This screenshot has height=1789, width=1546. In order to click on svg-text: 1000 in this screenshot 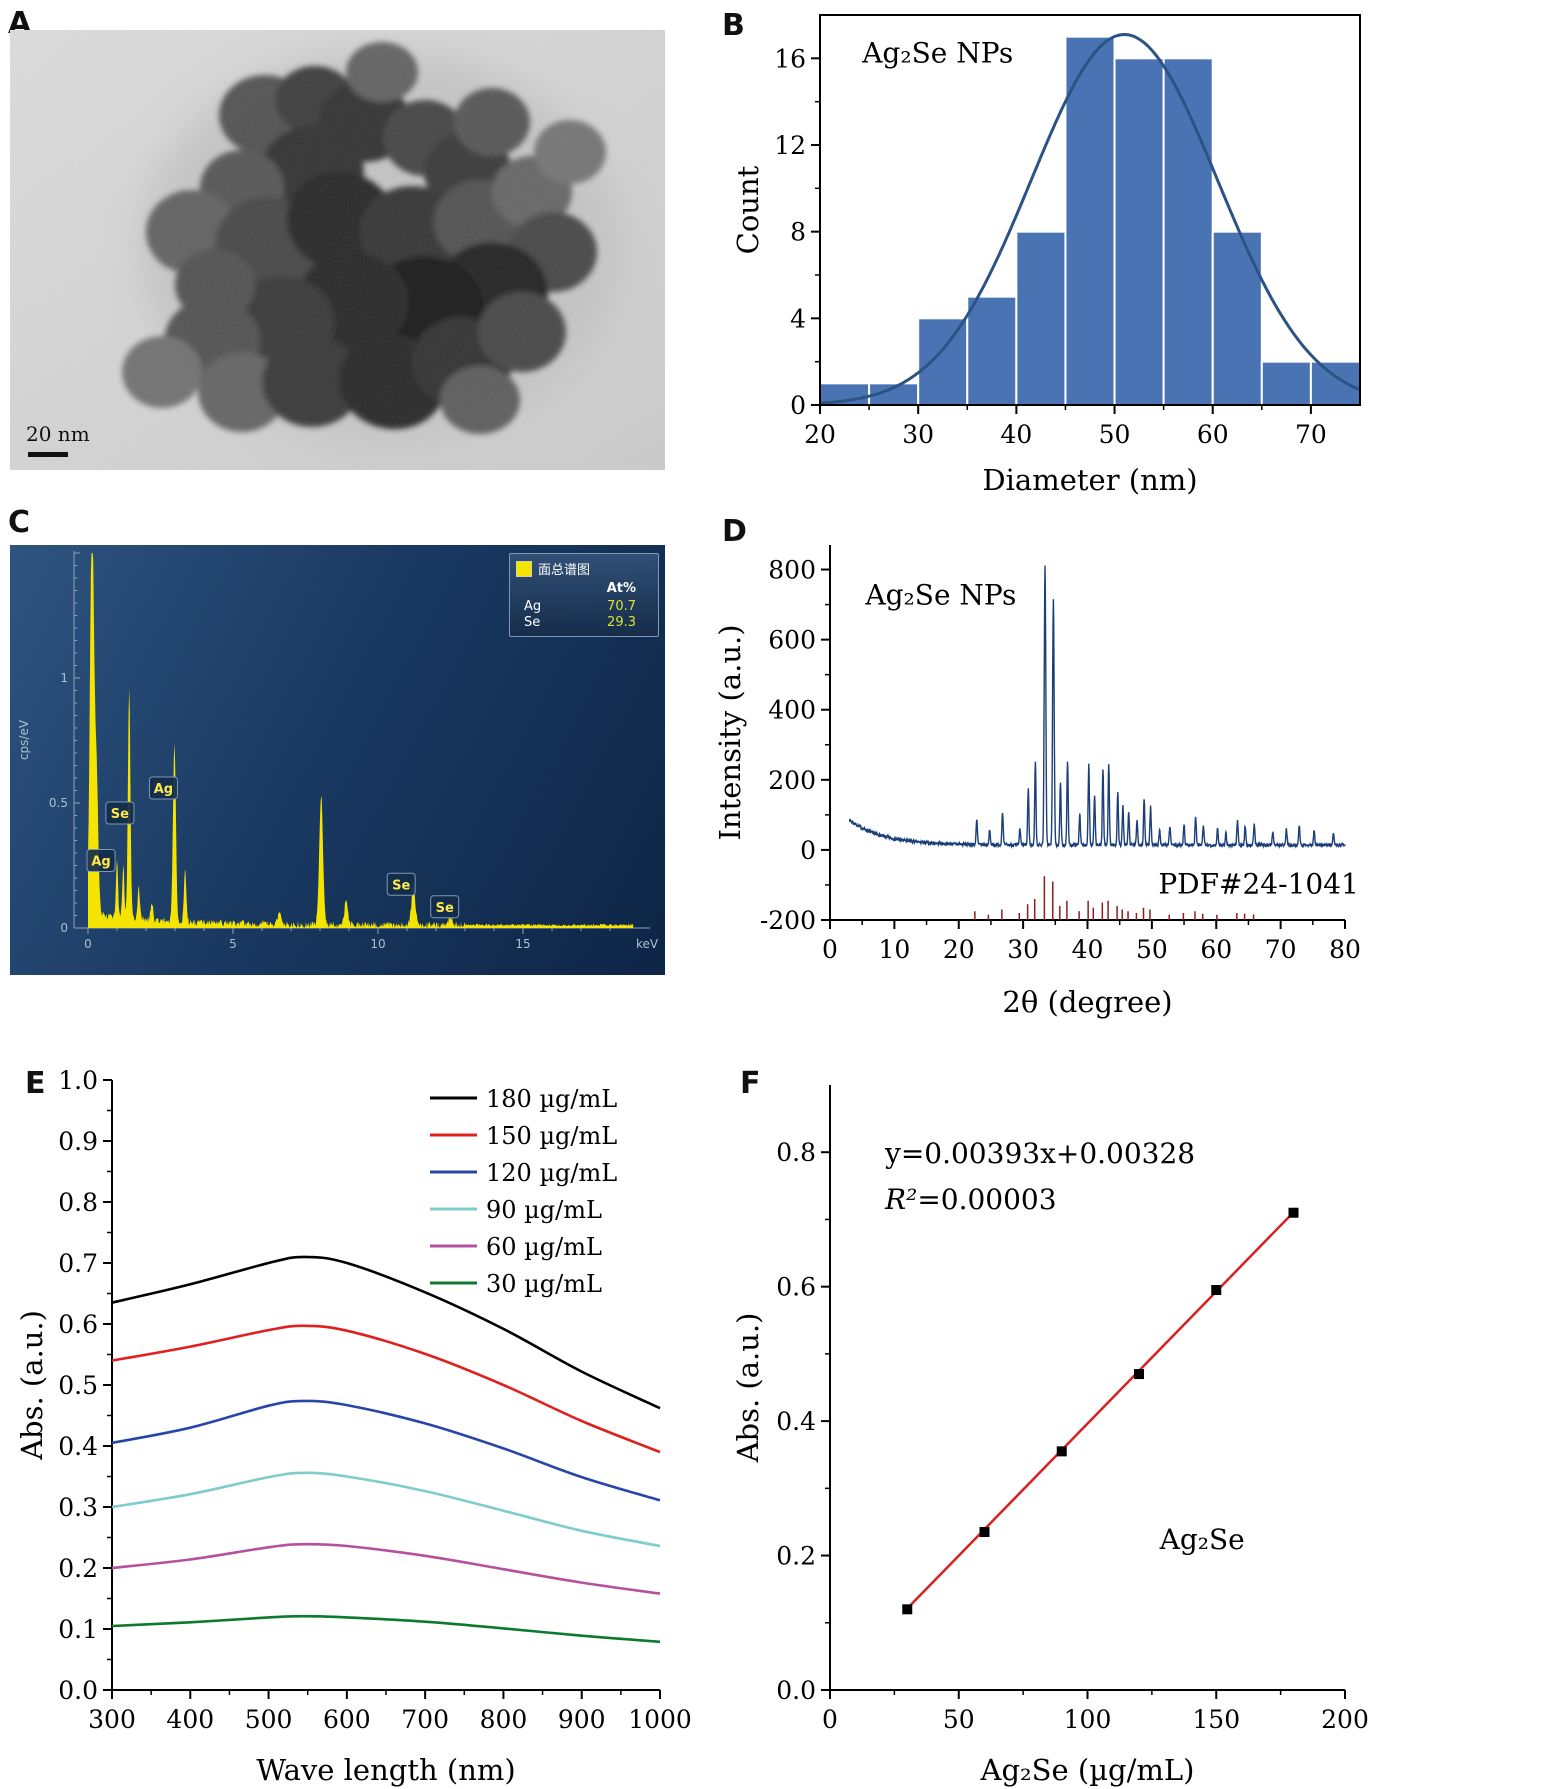, I will do `click(660, 1719)`.